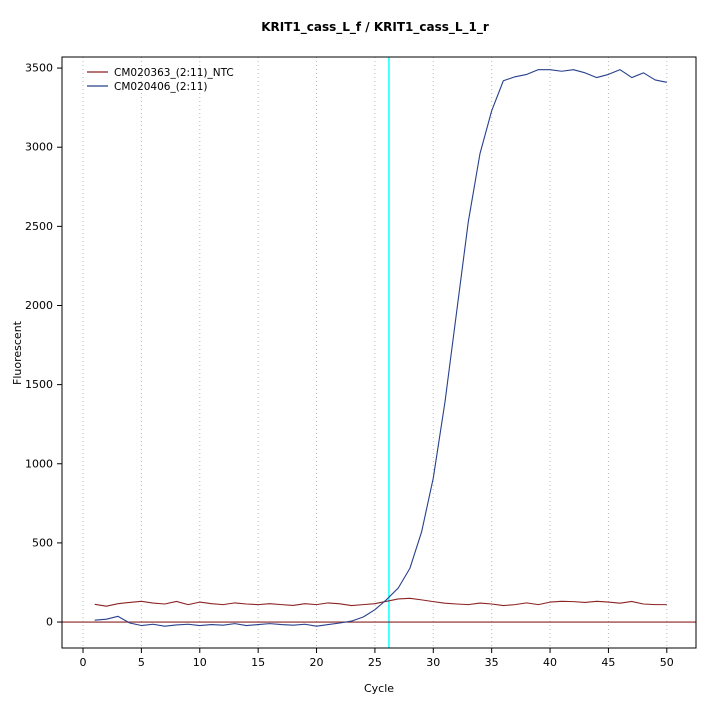 This screenshot has height=720, width=720. I want to click on x-tick-label: 10, so click(200, 662).